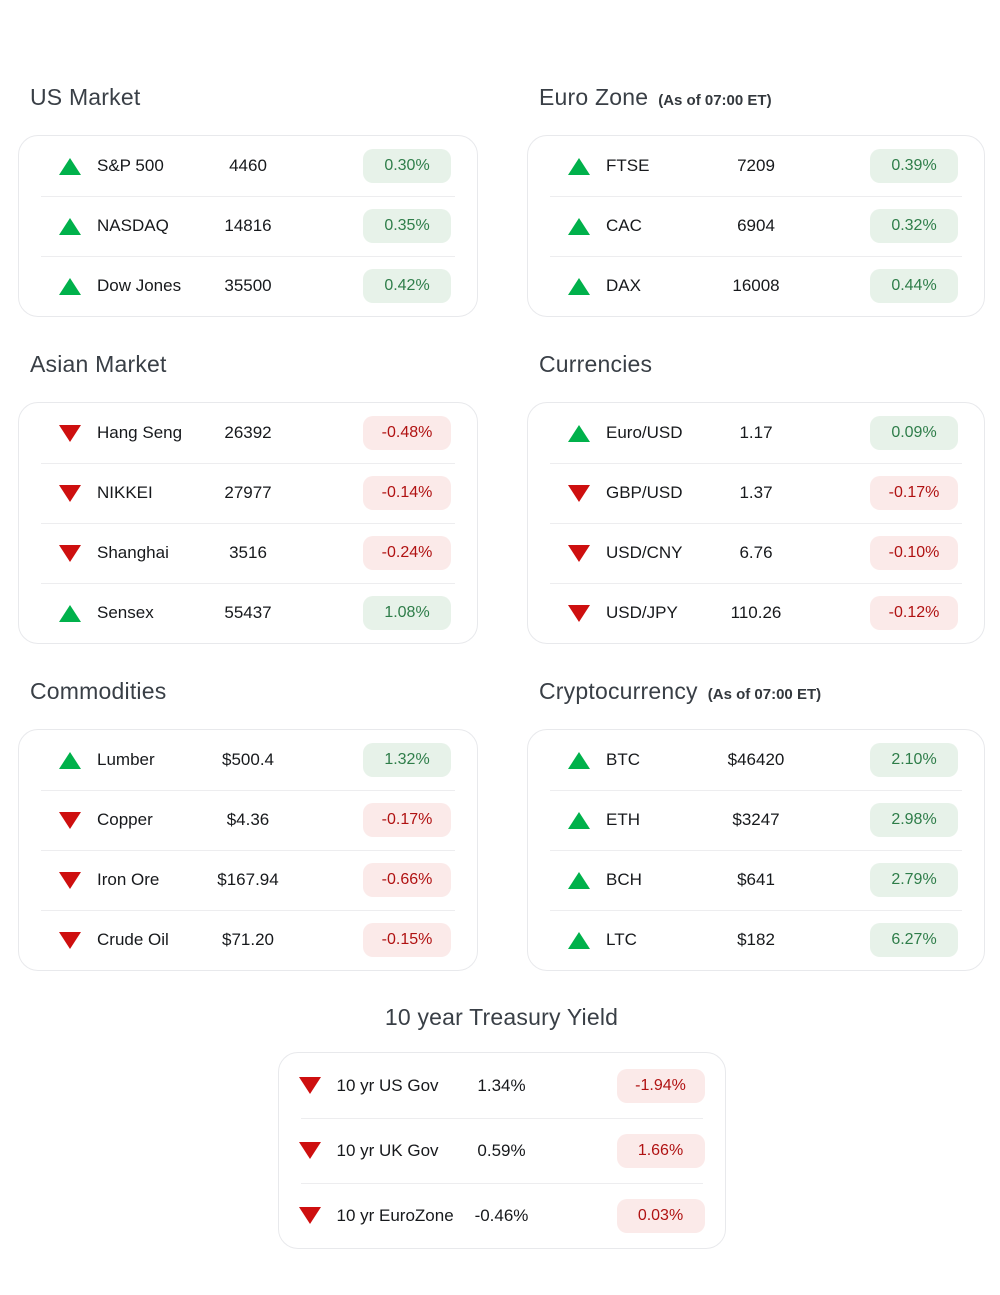 This screenshot has height=1295, width=1000. Describe the element at coordinates (407, 433) in the screenshot. I see `change-badge: -0.48%` at that location.